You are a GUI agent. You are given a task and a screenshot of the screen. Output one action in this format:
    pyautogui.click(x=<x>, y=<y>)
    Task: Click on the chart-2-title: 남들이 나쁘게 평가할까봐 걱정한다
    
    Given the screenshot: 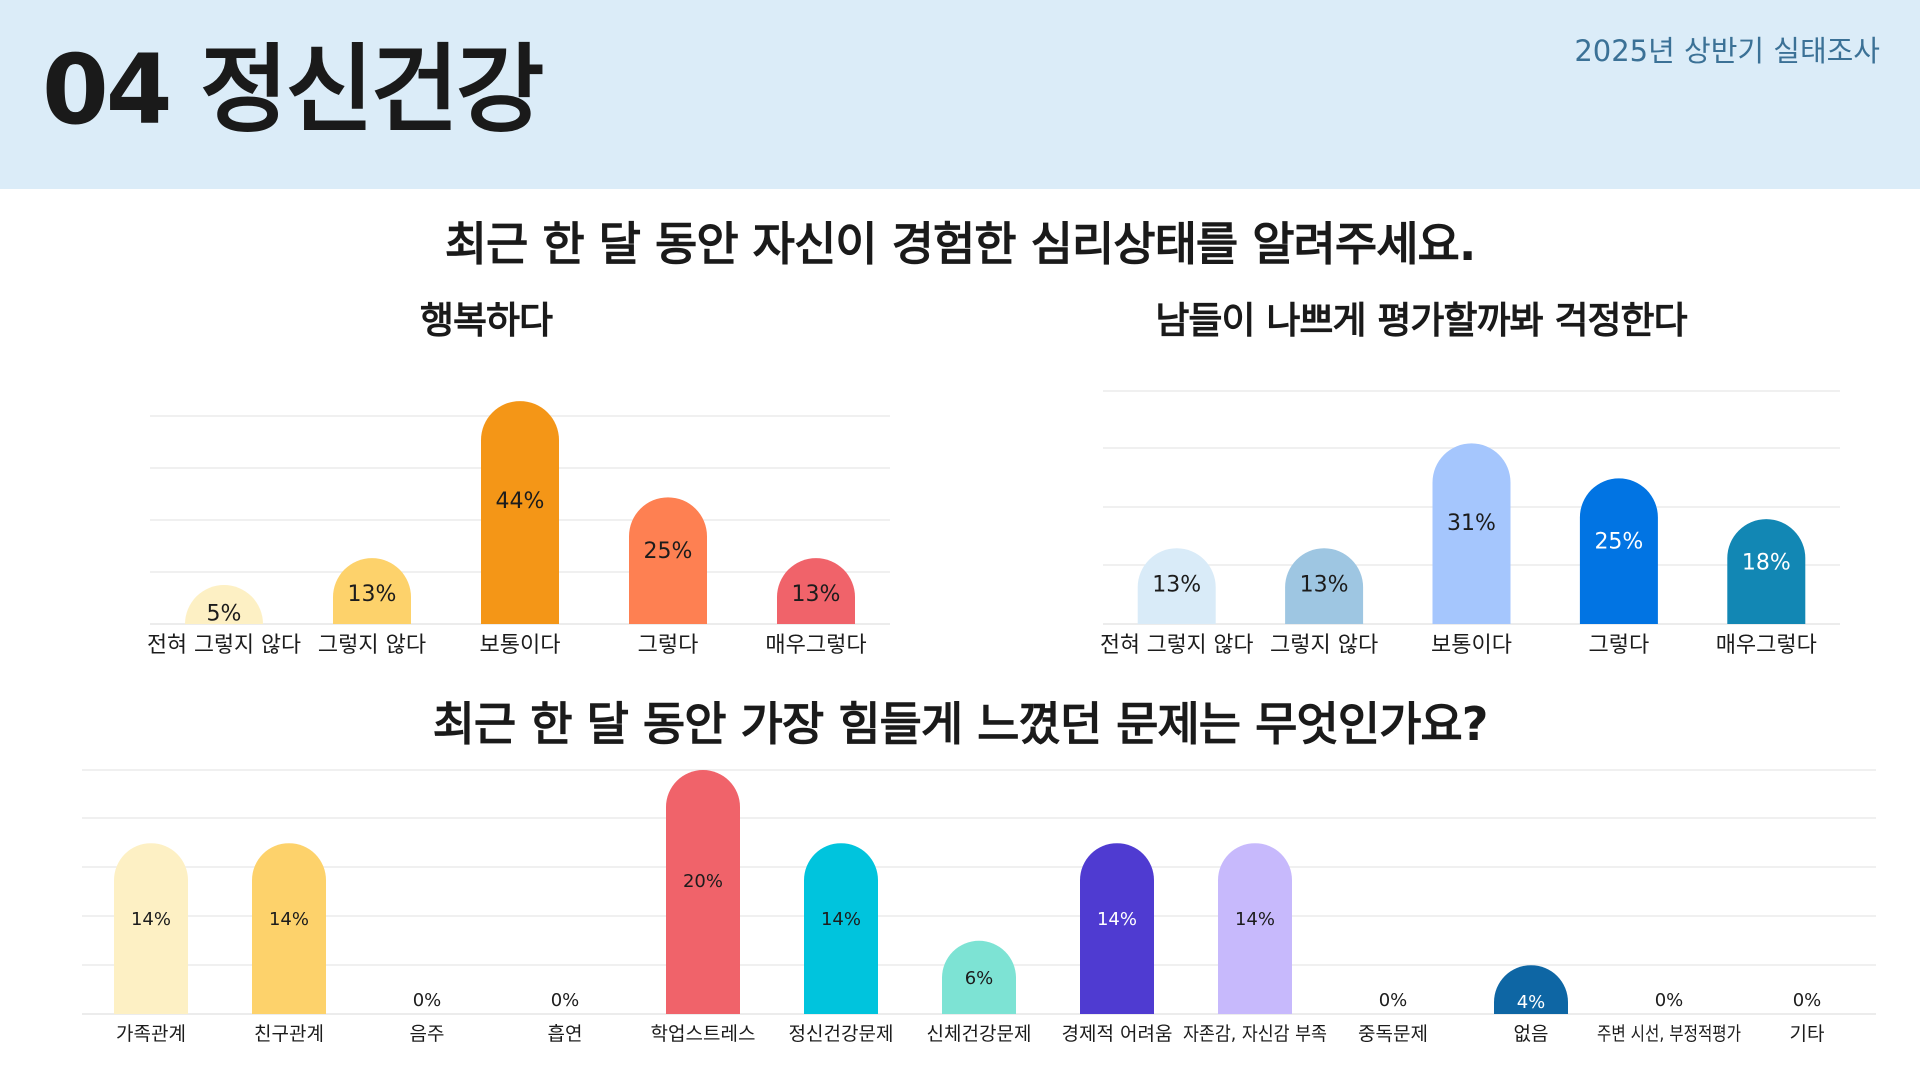 What is the action you would take?
    pyautogui.click(x=1421, y=320)
    